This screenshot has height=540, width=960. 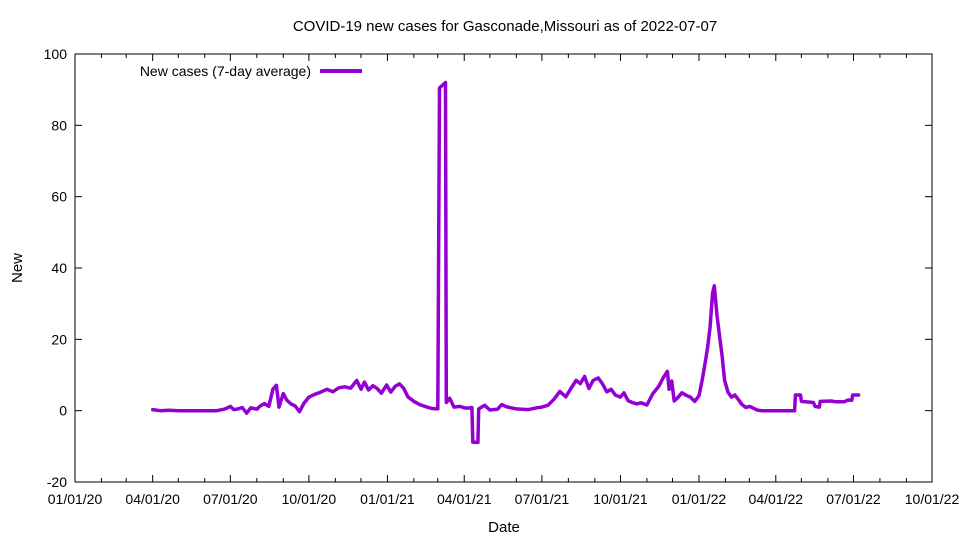 I want to click on x-tick-label: 10/01/21, so click(x=620, y=499).